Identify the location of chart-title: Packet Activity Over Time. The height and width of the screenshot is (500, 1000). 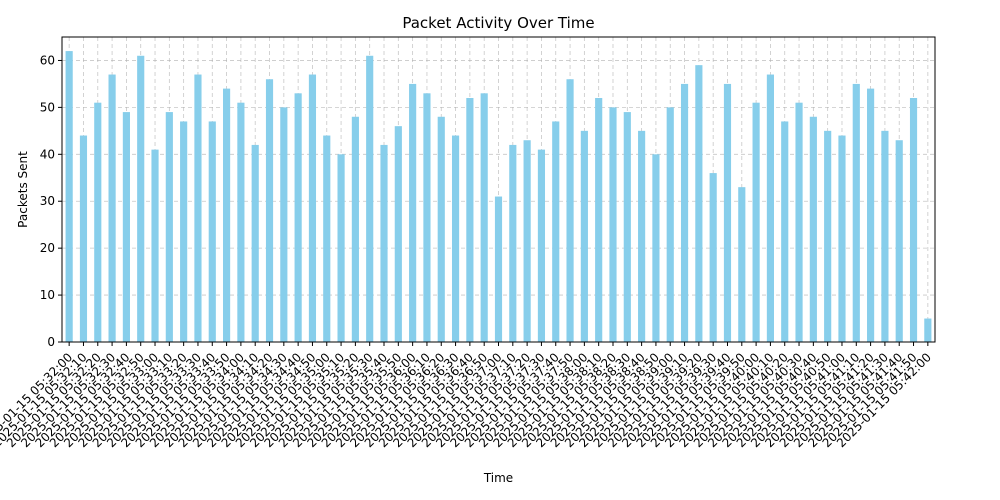
(498, 23).